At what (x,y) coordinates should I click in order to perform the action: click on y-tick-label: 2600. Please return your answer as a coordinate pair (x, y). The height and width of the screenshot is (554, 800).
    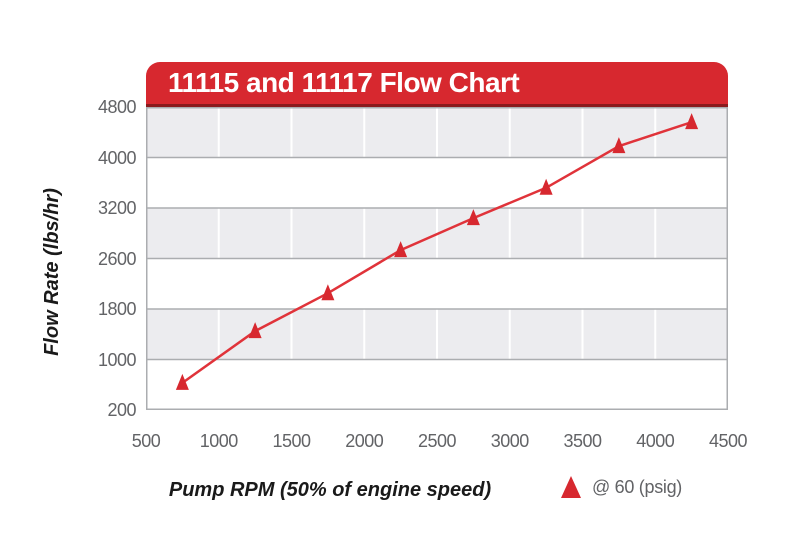
    Looking at the image, I should click on (117, 258).